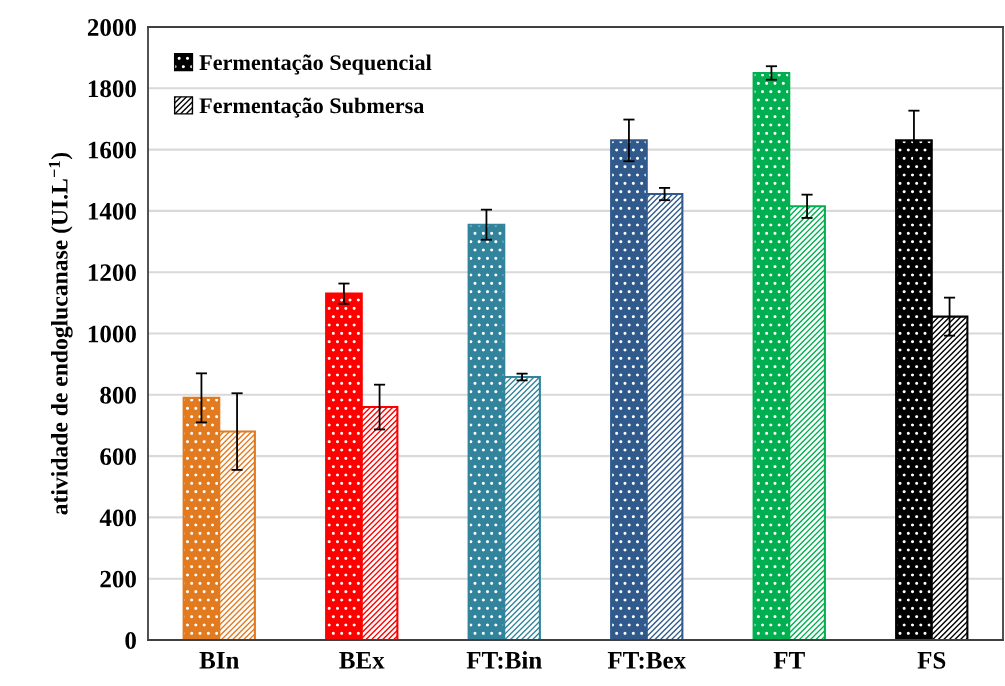 This screenshot has height=686, width=1005. Describe the element at coordinates (646, 660) in the screenshot. I see `x-tick-label: FT:Bex` at that location.